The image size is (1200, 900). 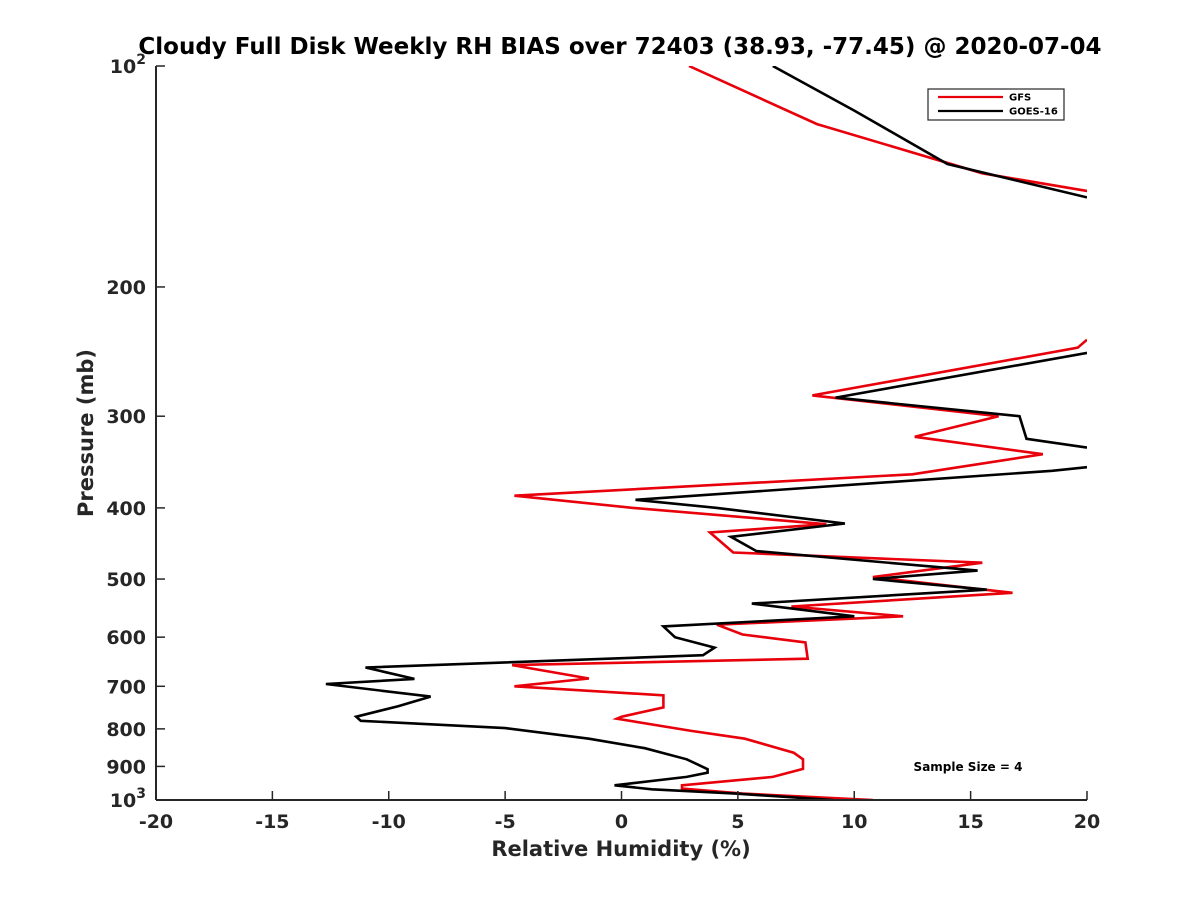 I want to click on x-ticks: -20 -15 -10 -5 0 5 10 15 20, so click(x=619, y=812).